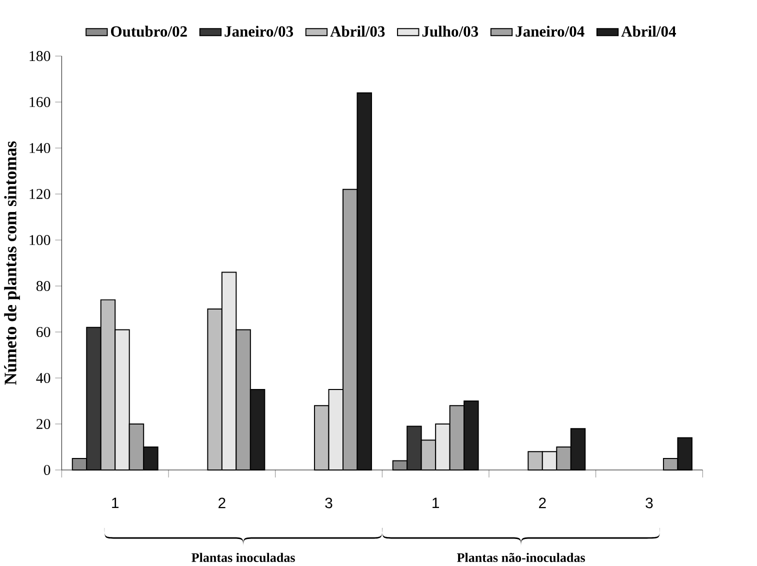  I want to click on y-axis-title: Númeto de plantas com sintomas, so click(12, 263).